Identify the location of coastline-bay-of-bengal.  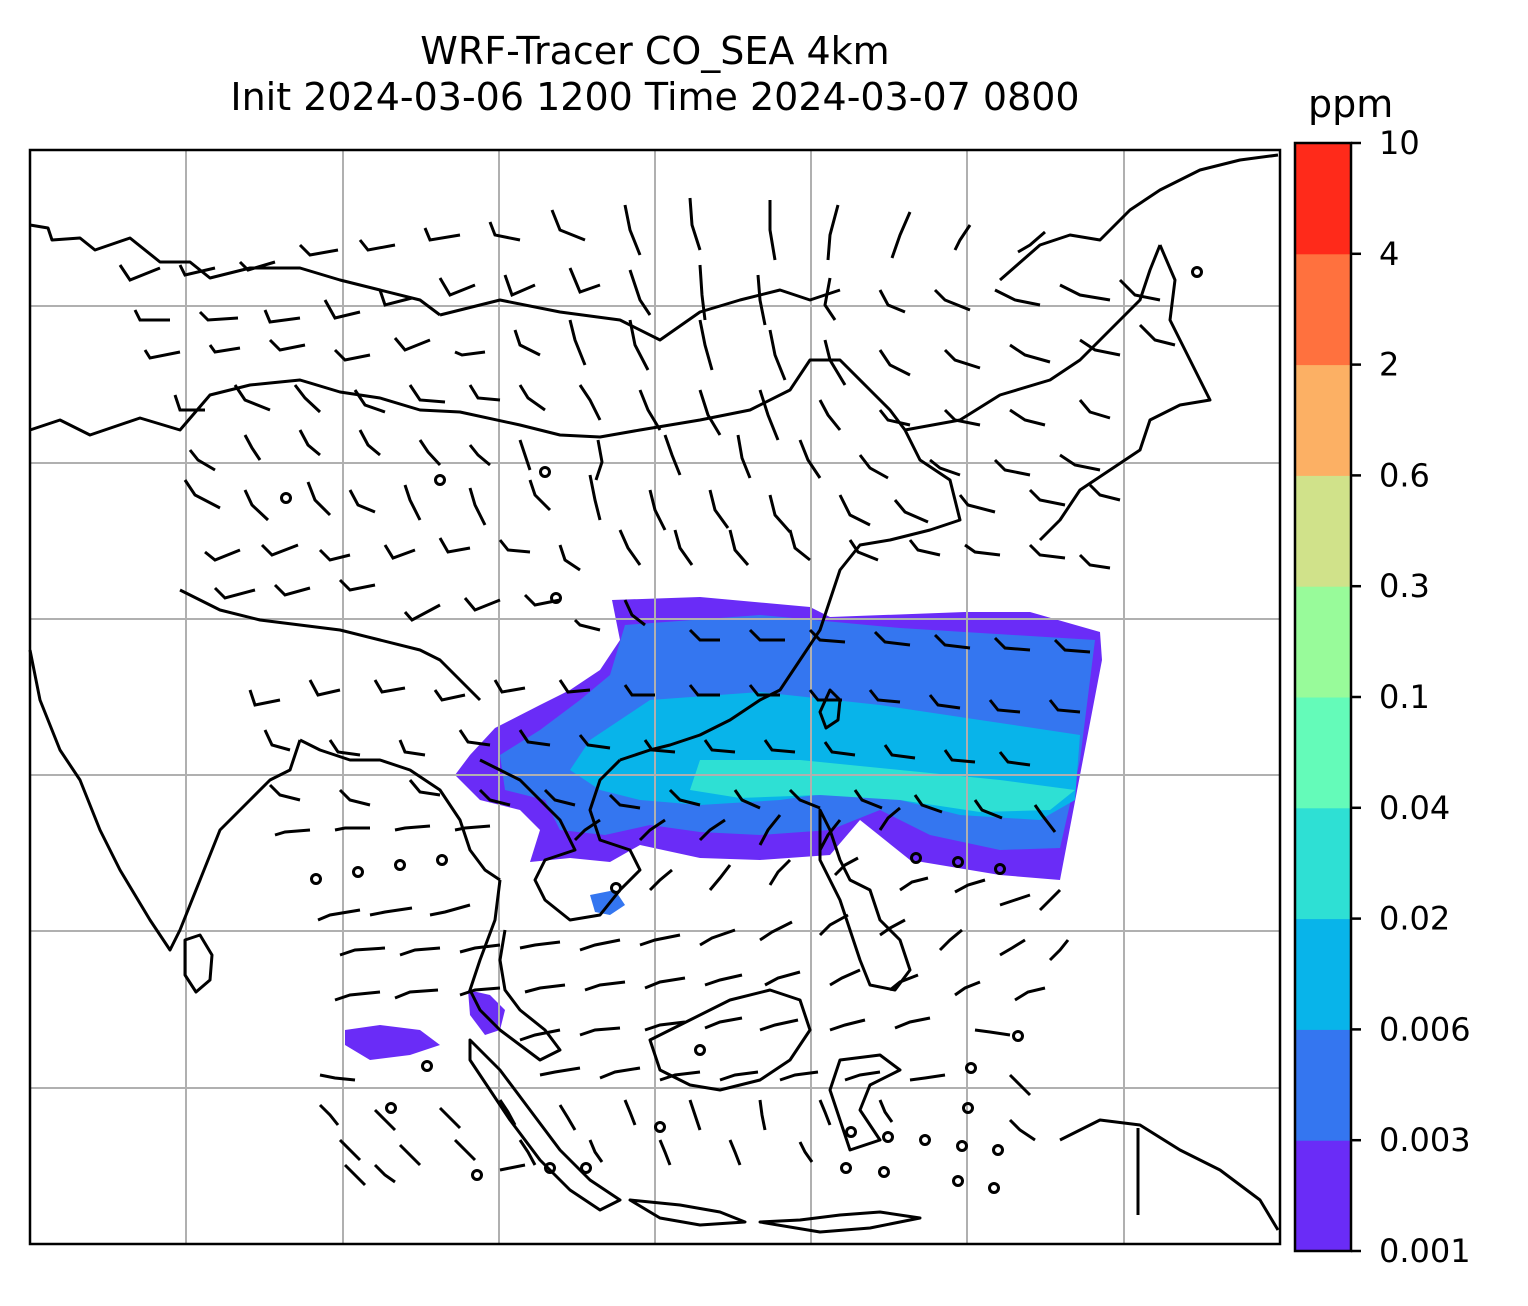
(400, 810).